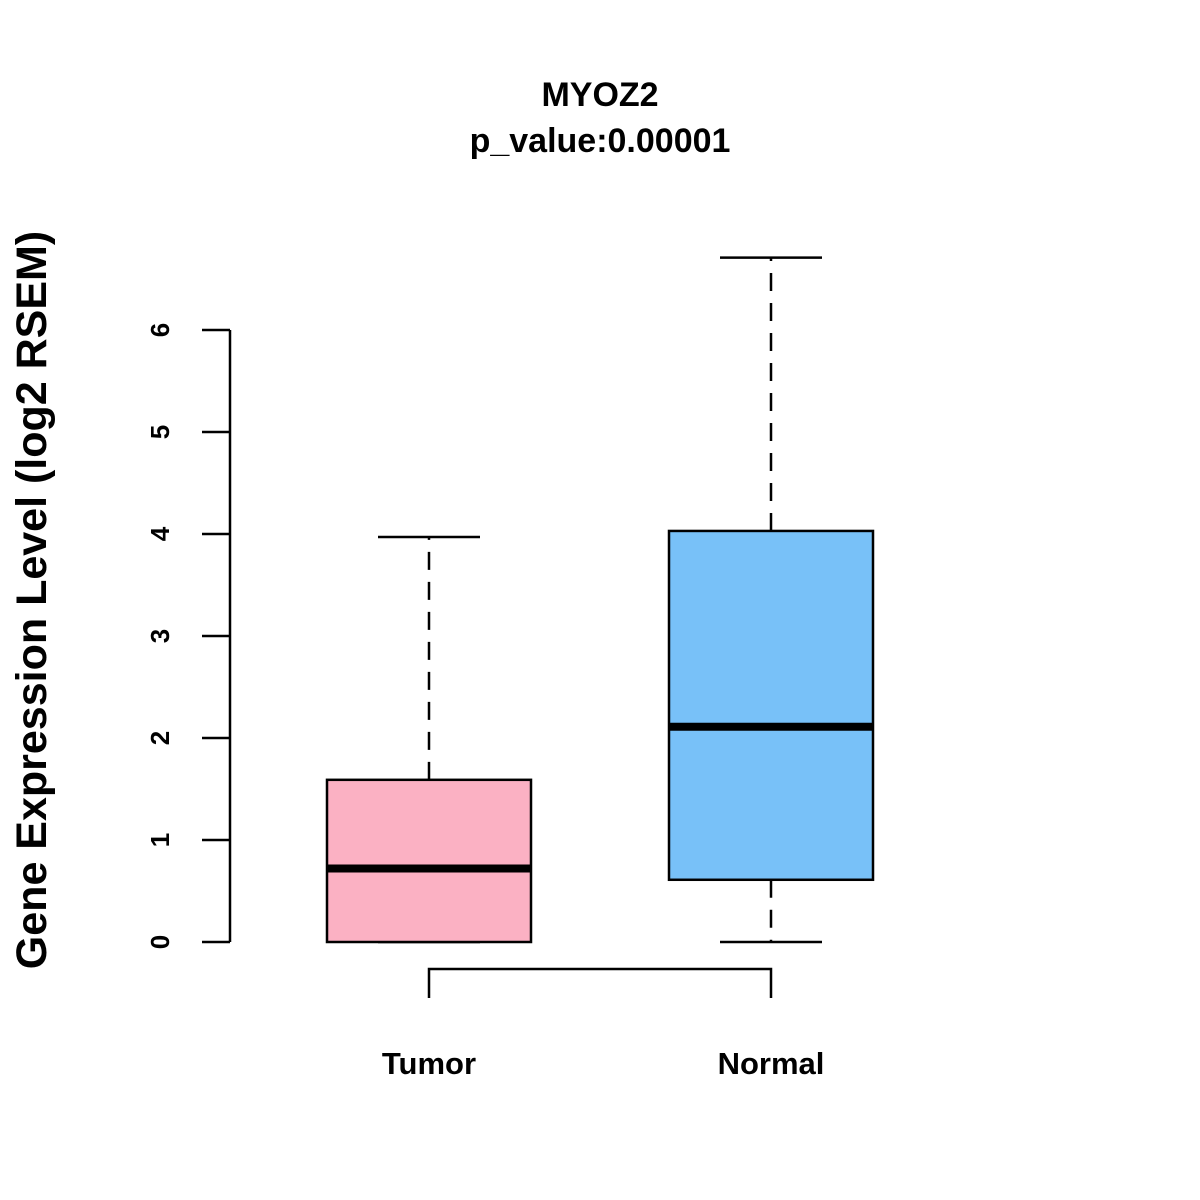  What do you see at coordinates (160, 533) in the screenshot?
I see `y-tick-label: 4` at bounding box center [160, 533].